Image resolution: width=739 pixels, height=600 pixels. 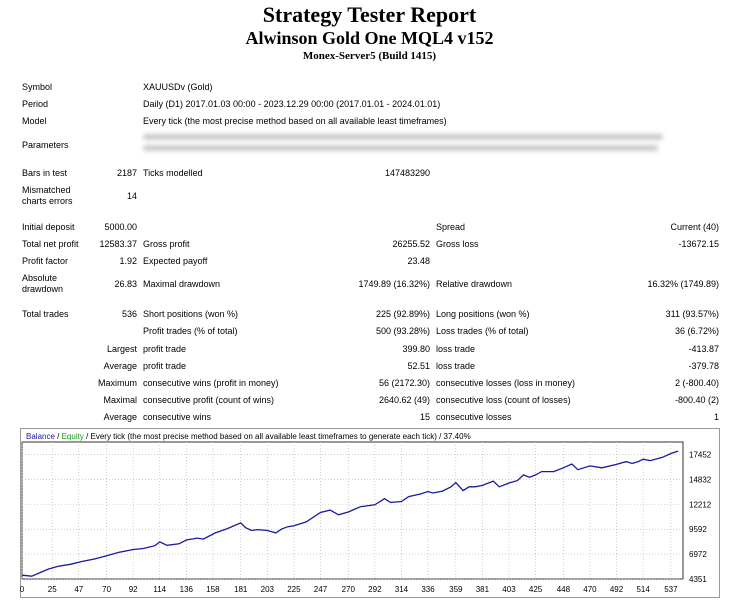 What do you see at coordinates (483, 314) in the screenshot?
I see `long-positions-label: Long positions (won %)` at bounding box center [483, 314].